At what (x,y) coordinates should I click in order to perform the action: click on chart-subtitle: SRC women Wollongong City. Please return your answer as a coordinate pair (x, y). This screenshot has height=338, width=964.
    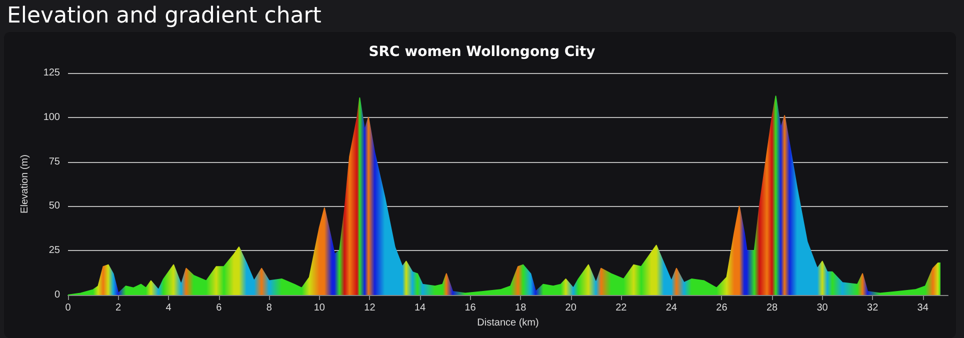
    Looking at the image, I should click on (482, 52).